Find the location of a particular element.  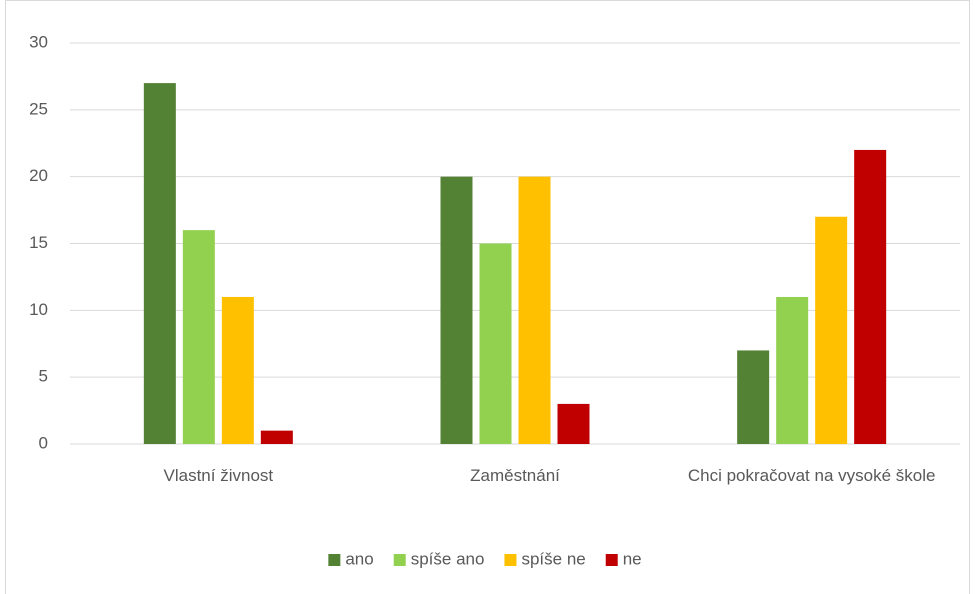

x-tick-label: Vlastní živnost is located at coordinates (218, 475).